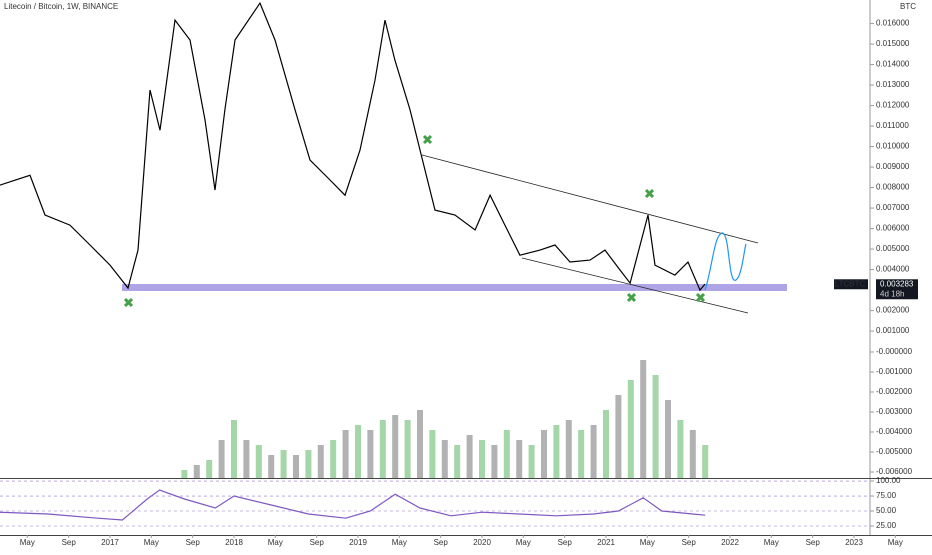 Image resolution: width=932 pixels, height=555 pixels. What do you see at coordinates (730, 542) in the screenshot?
I see `x-tick-label: 2022` at bounding box center [730, 542].